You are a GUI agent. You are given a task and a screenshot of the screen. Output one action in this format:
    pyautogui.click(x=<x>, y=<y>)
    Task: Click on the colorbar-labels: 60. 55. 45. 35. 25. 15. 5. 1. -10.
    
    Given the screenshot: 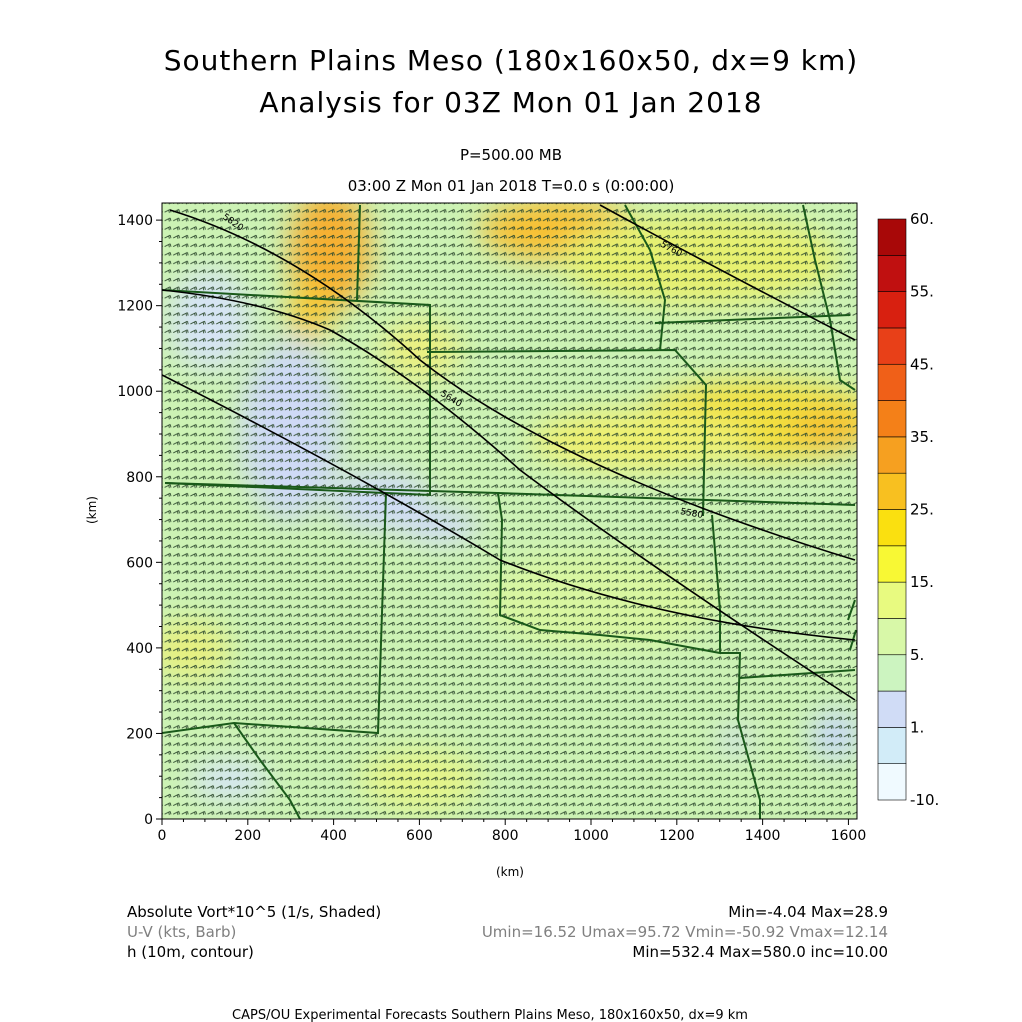 What is the action you would take?
    pyautogui.click(x=924, y=509)
    